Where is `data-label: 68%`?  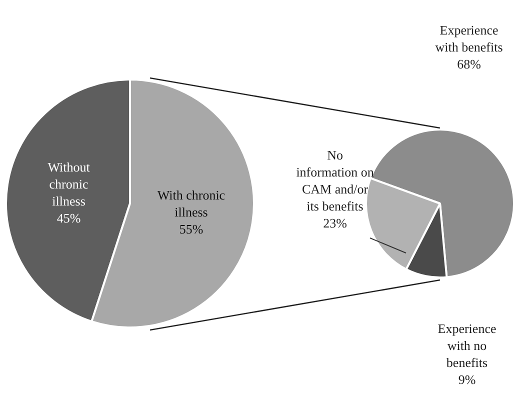
data-label: 68% is located at coordinates (469, 64).